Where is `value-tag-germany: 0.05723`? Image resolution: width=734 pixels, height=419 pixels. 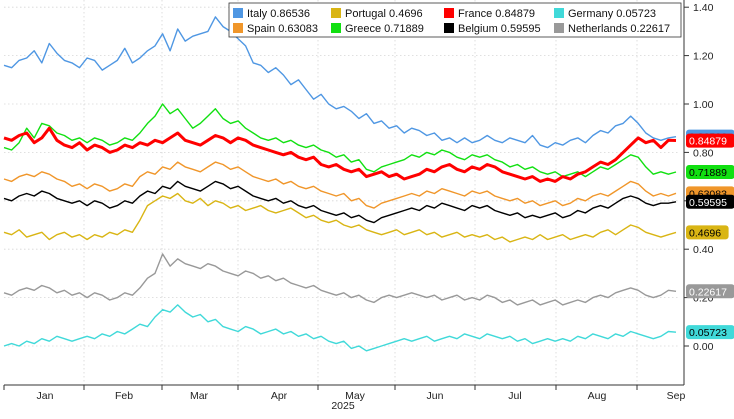
value-tag-germany: 0.05723 is located at coordinates (710, 332).